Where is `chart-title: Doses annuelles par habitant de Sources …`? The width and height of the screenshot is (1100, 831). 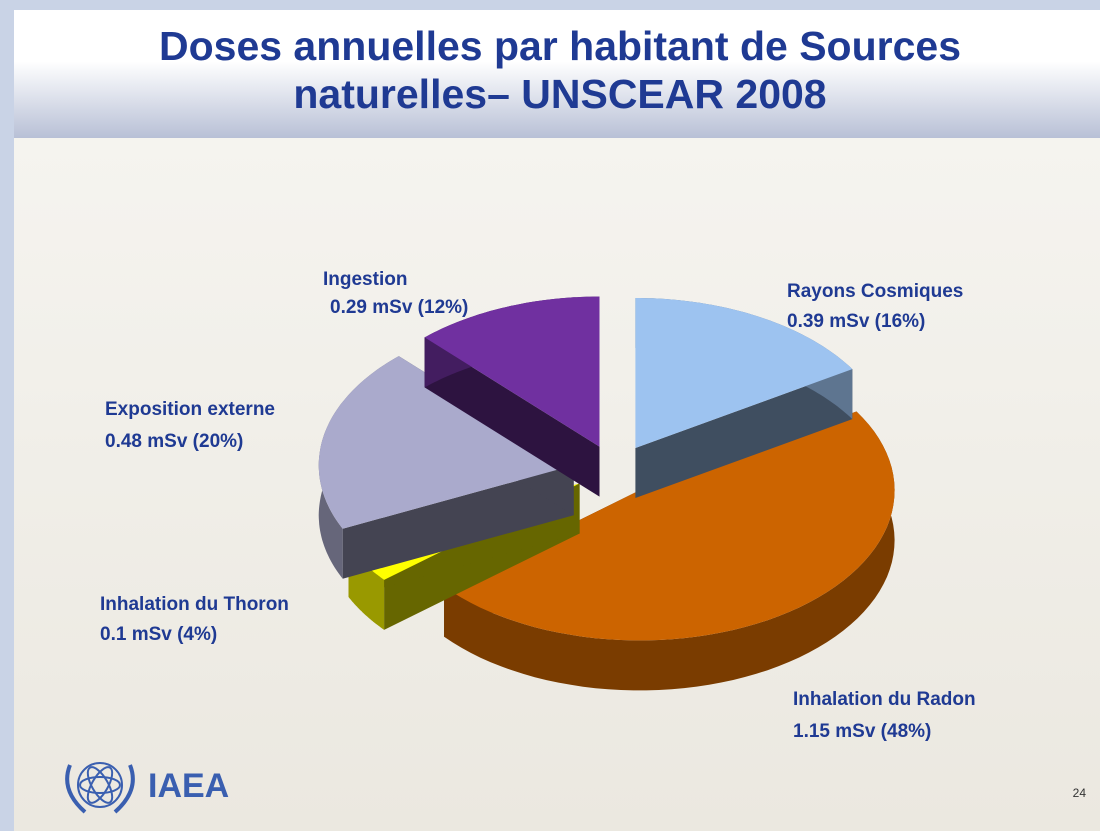 chart-title: Doses annuelles par habitant de Sources … is located at coordinates (560, 70).